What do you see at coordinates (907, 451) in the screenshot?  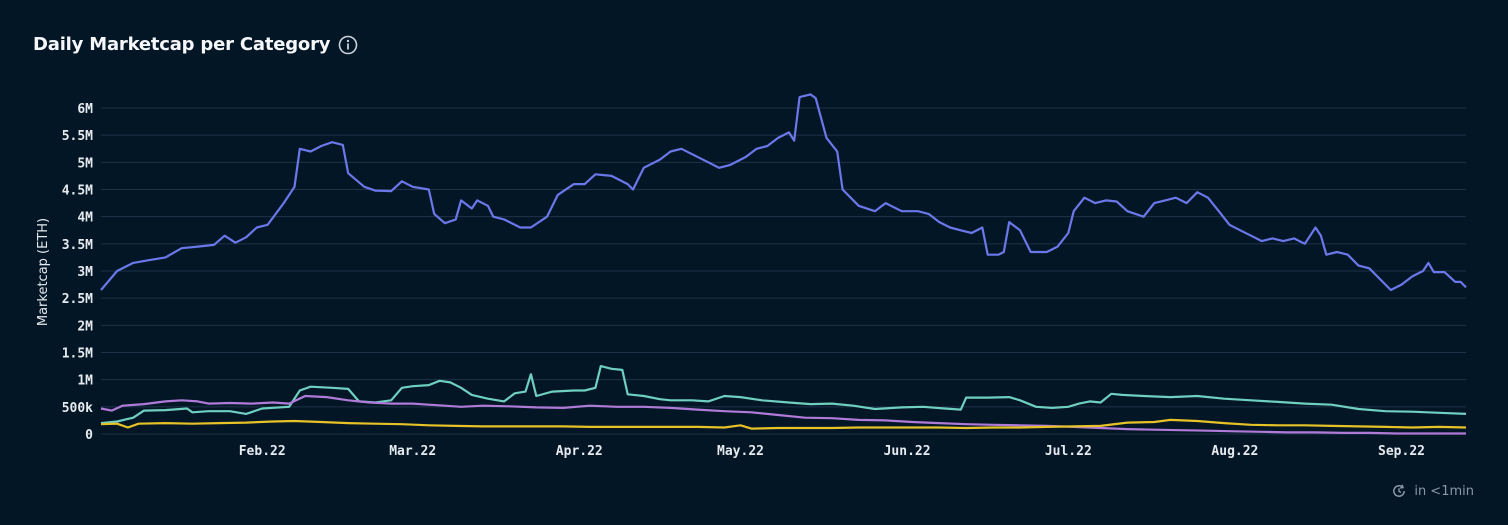 I see `x-tick-label: Jun.22` at bounding box center [907, 451].